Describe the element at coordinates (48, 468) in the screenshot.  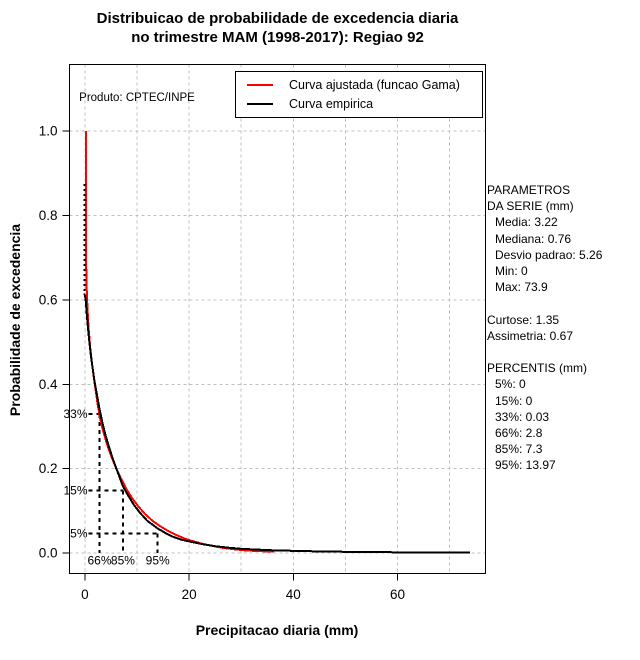
I see `y-tick-label: 0.2` at that location.